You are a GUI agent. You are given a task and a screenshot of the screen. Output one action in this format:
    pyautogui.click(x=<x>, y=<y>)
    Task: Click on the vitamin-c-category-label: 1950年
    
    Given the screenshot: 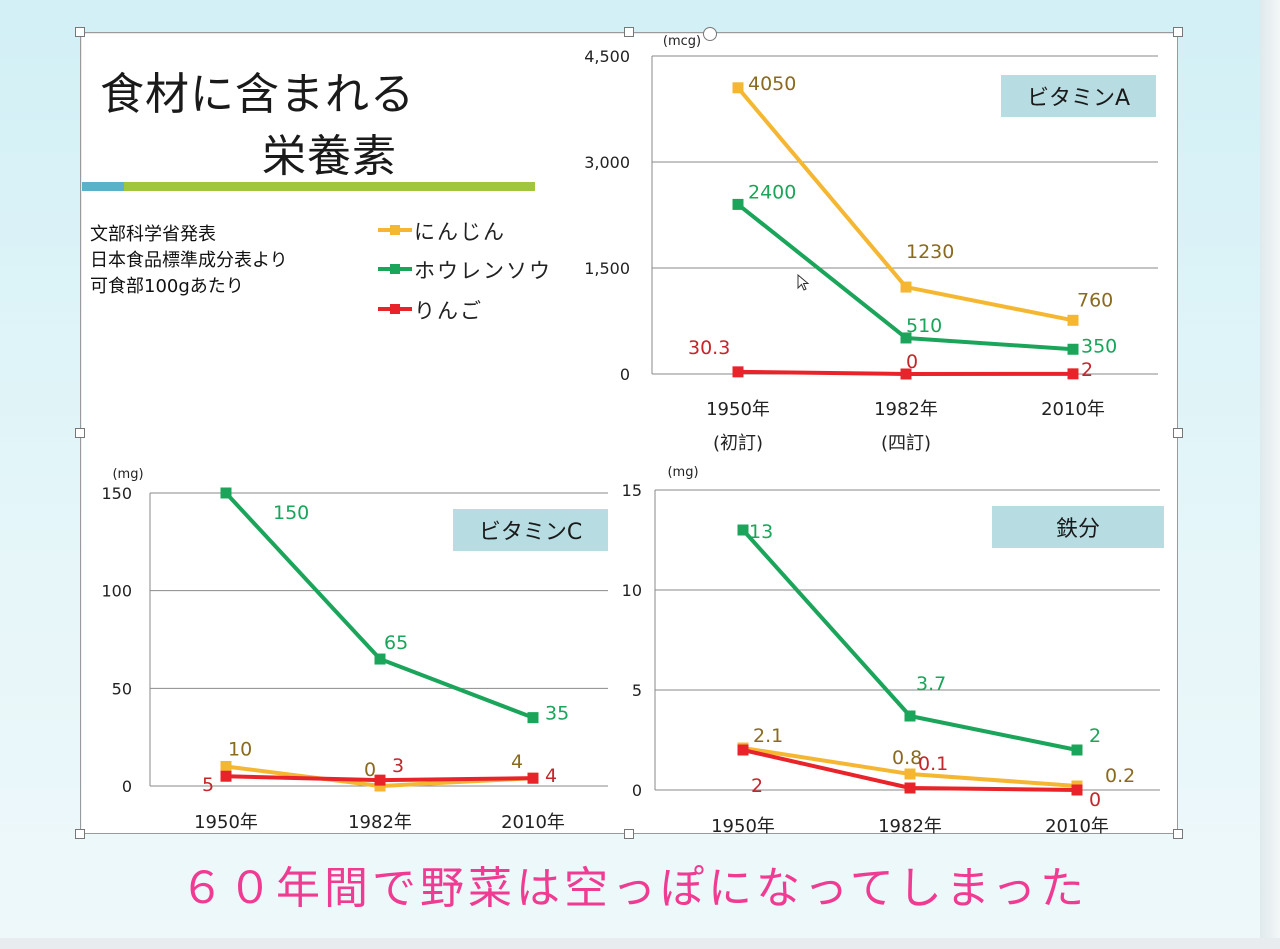 What is the action you would take?
    pyautogui.click(x=226, y=822)
    